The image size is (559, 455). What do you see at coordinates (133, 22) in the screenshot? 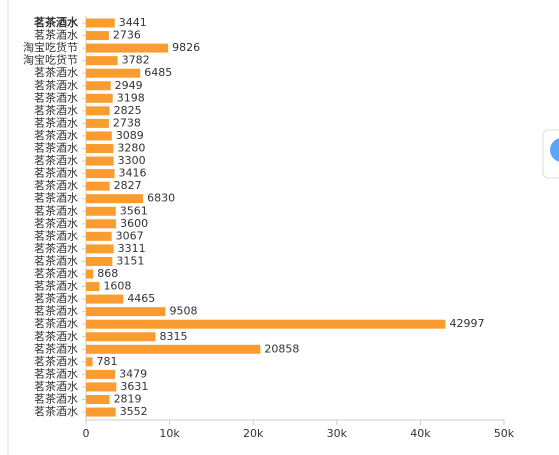
I see `value-label: 3441` at bounding box center [133, 22].